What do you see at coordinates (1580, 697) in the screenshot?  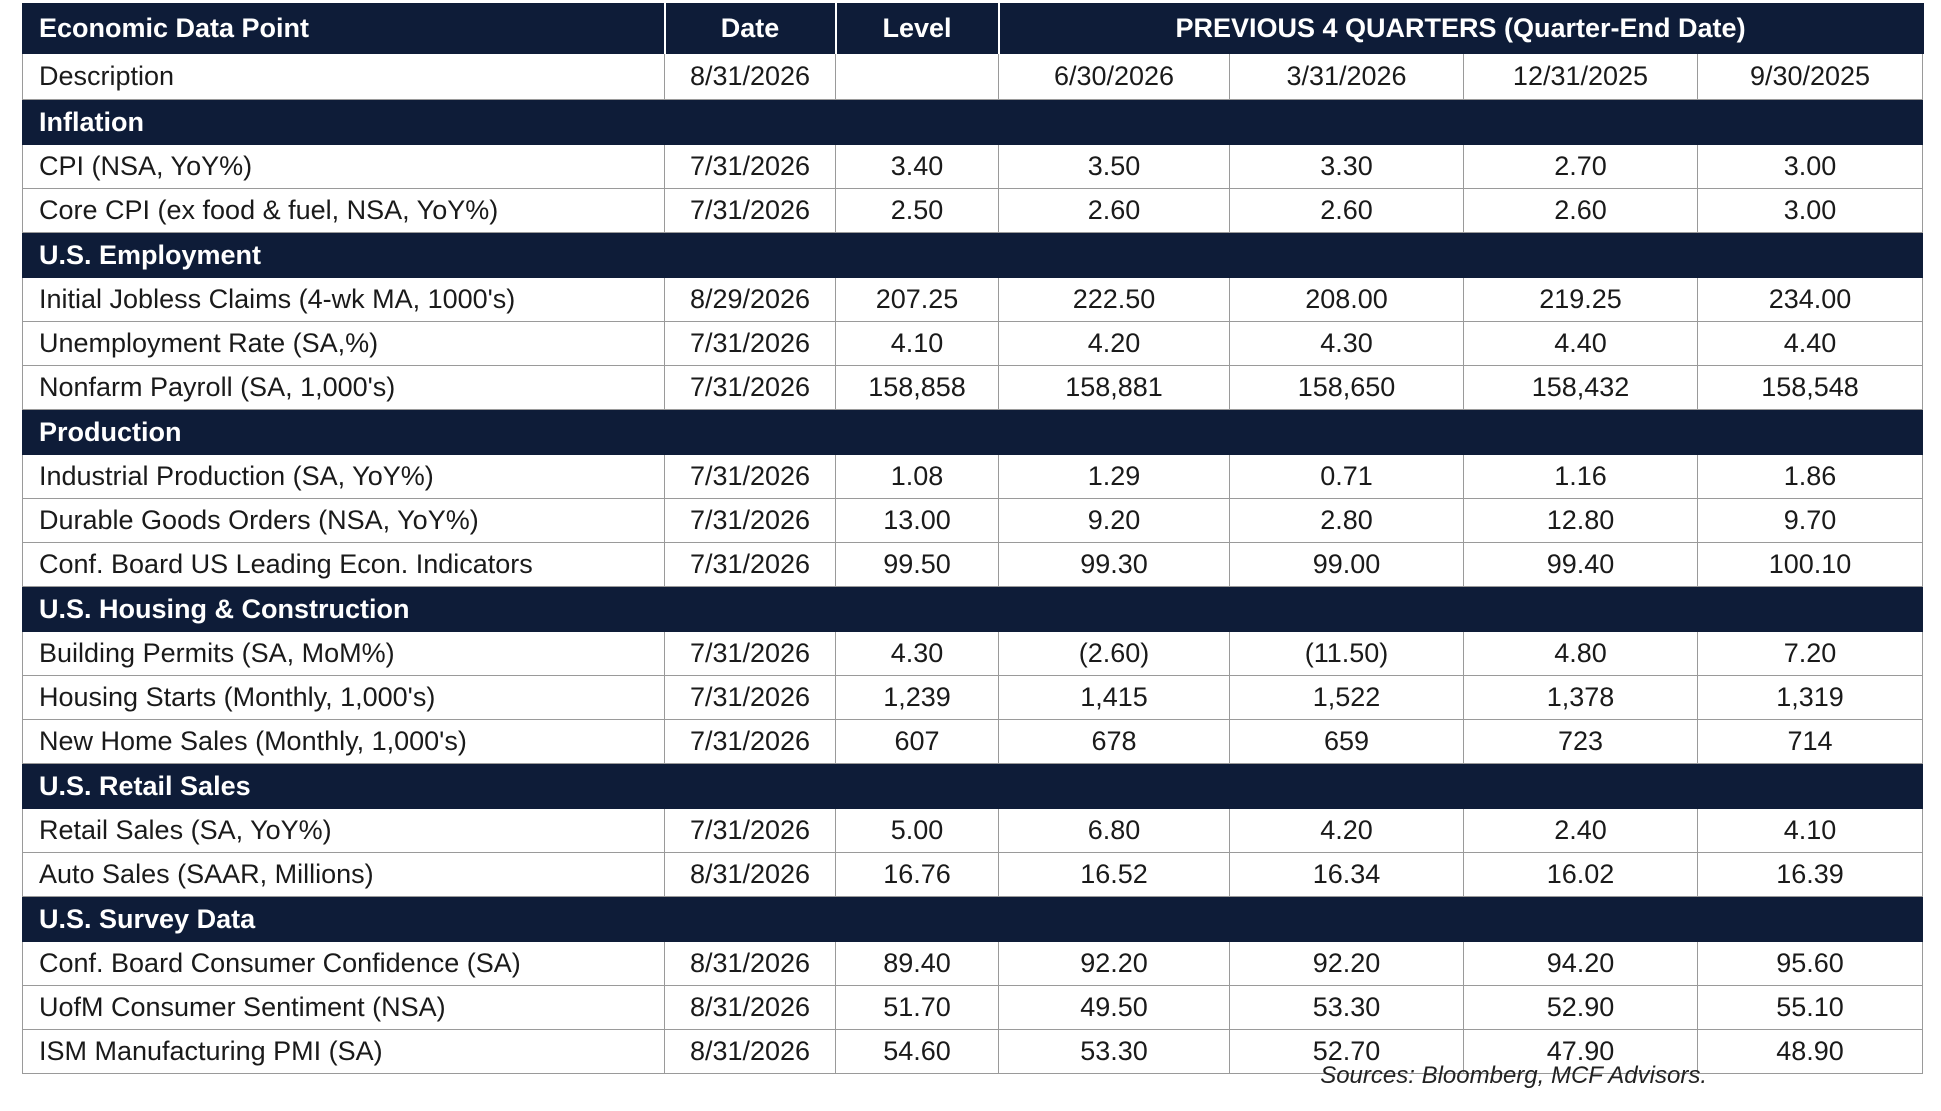 I see `quarter-value-3: 1,378` at bounding box center [1580, 697].